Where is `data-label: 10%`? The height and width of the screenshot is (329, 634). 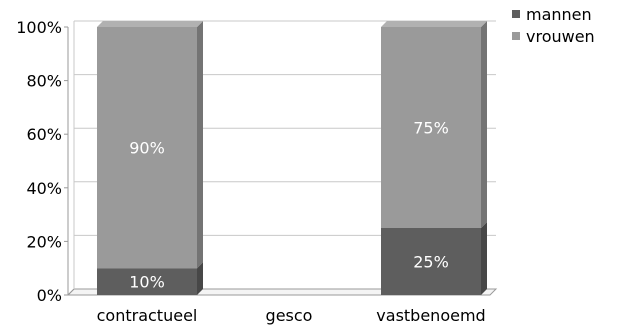 data-label: 10% is located at coordinates (147, 282).